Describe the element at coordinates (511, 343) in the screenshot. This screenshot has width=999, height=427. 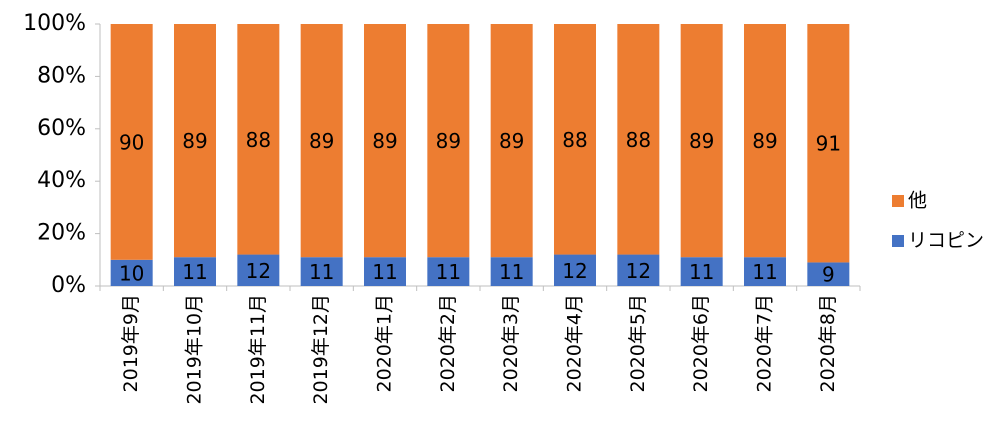
I see `x-tick-label: 2020年3月` at that location.